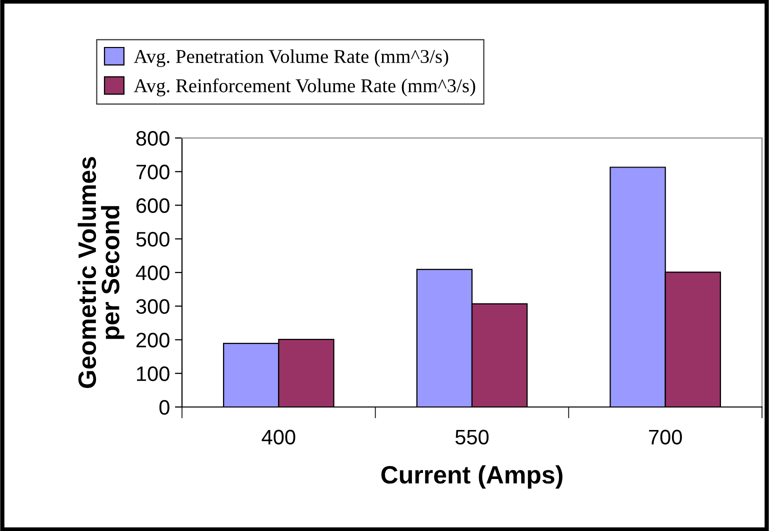 The width and height of the screenshot is (769, 531). What do you see at coordinates (291, 58) in the screenshot?
I see `legend-label: Avg. Penetration Volume Rate (mm^3/s)` at bounding box center [291, 58].